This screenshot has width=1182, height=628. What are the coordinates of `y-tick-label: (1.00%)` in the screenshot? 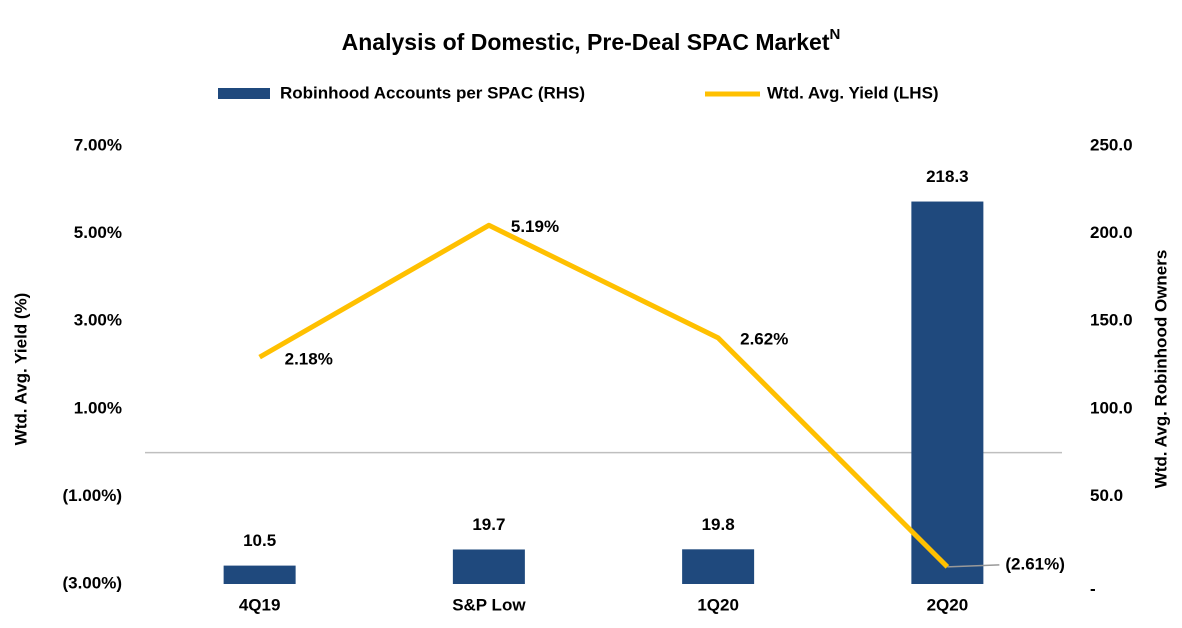 It's located at (92, 495).